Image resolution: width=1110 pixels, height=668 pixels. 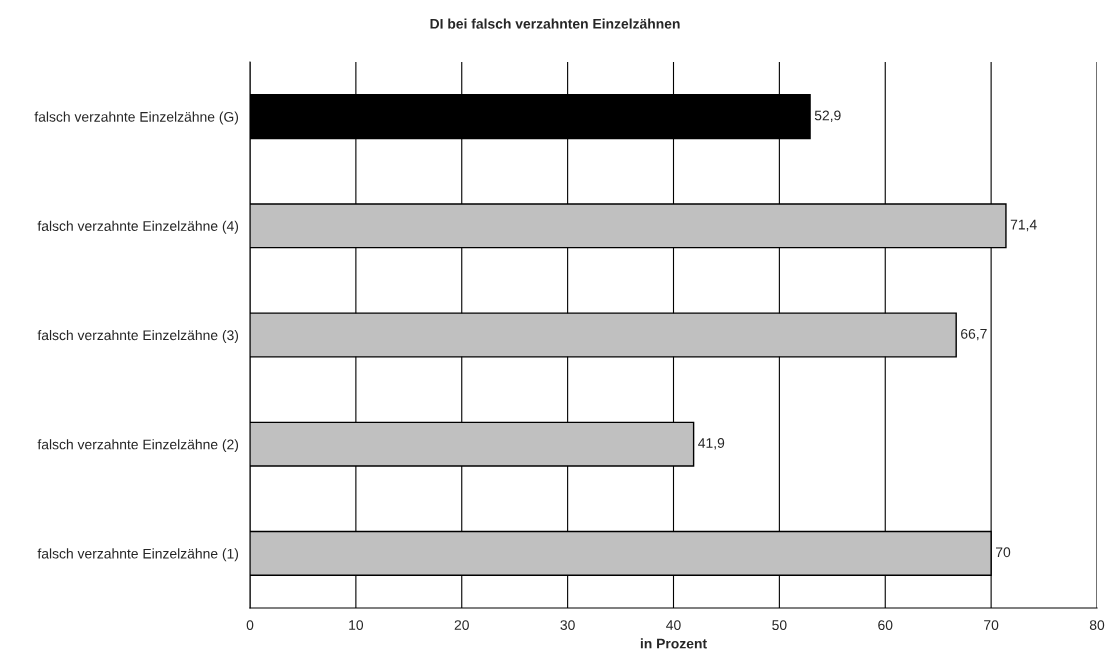 I want to click on y-tick-label: falsch verzahnte Einzelzähne (3), so click(x=138, y=336).